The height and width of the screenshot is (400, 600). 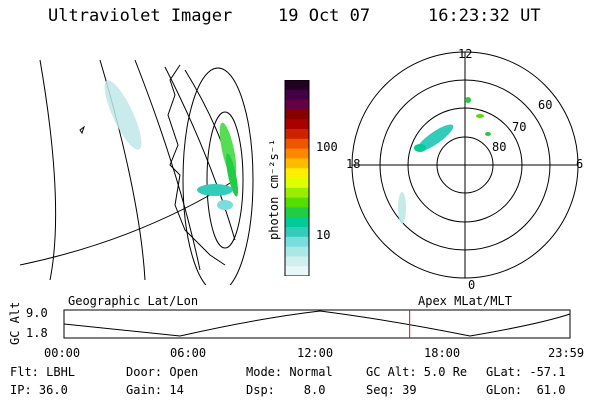 What do you see at coordinates (472, 285) in the screenshot?
I see `mlt-label-0: 0` at bounding box center [472, 285].